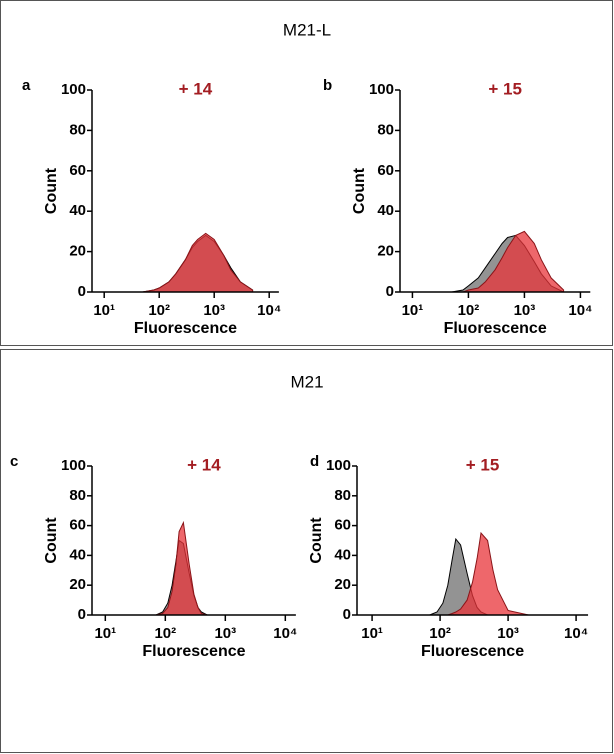 This screenshot has width=614, height=754. What do you see at coordinates (26, 85) in the screenshot?
I see `panel-letter: a` at bounding box center [26, 85].